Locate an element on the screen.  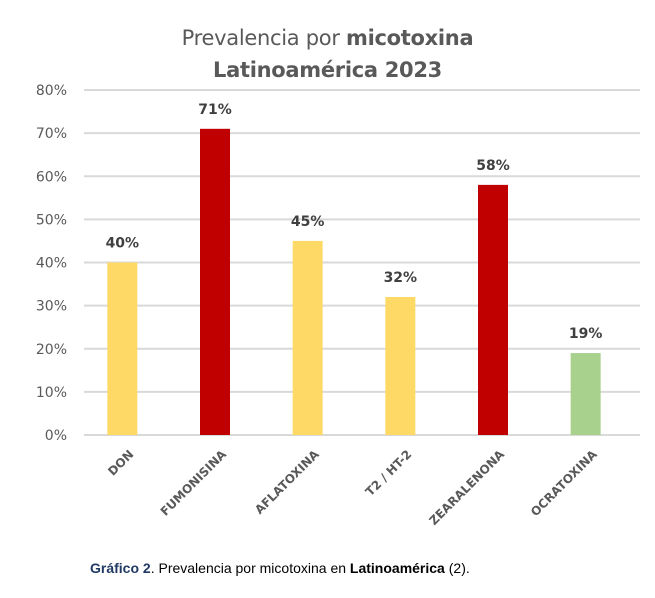
caption-text: . Prevalencia por micotoxina en is located at coordinates (250, 568).